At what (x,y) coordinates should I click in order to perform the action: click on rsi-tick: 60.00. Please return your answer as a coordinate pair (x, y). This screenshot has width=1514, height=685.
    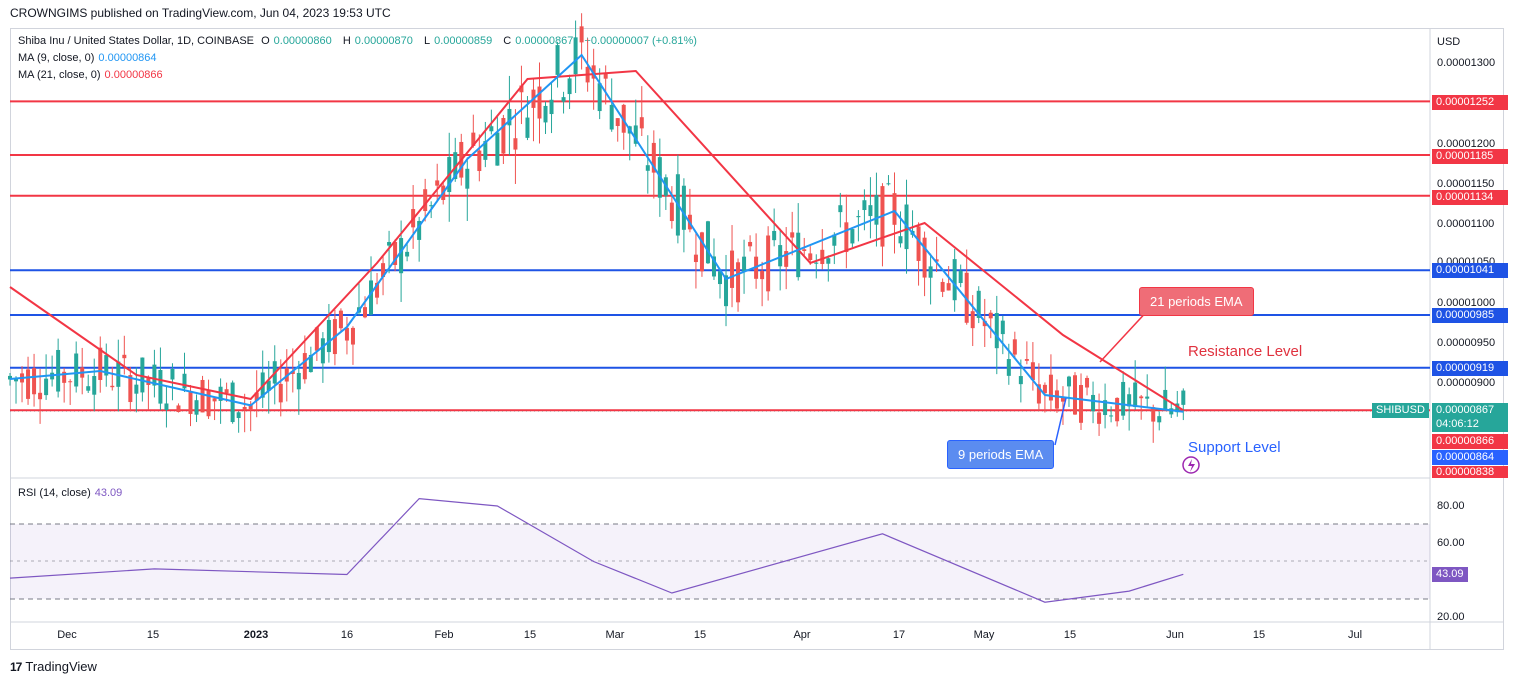
    Looking at the image, I should click on (1451, 543).